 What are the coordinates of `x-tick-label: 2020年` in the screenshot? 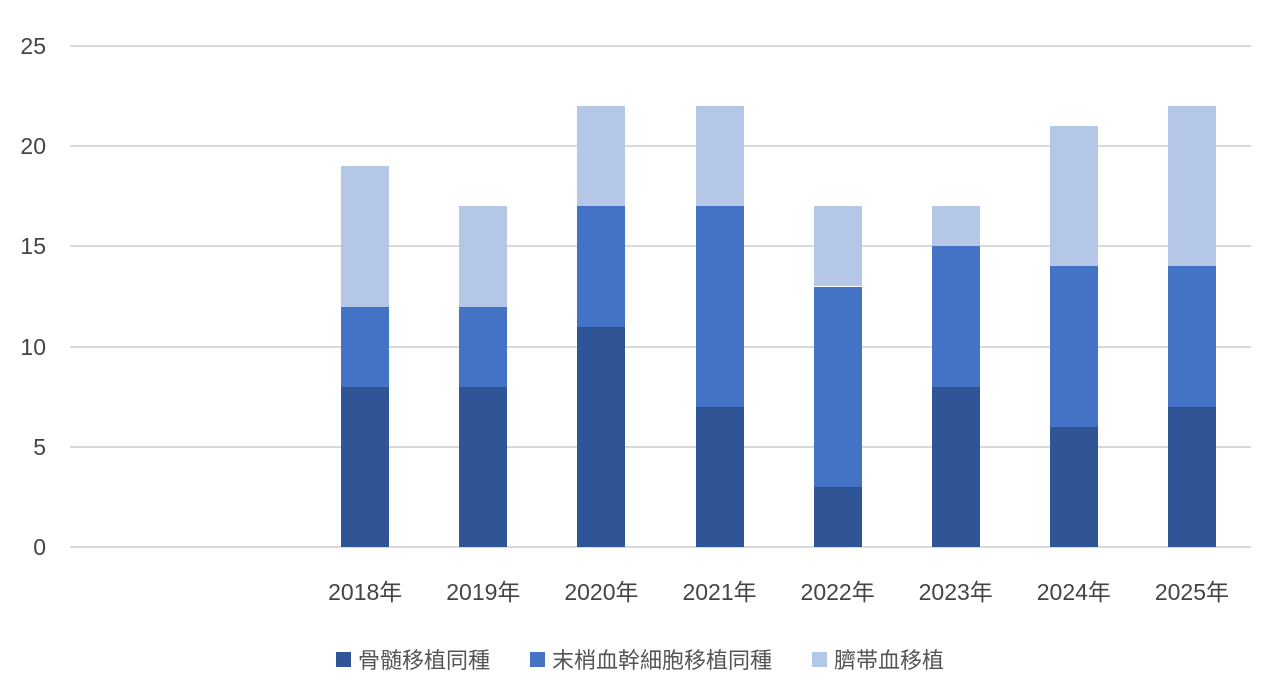 It's located at (601, 592).